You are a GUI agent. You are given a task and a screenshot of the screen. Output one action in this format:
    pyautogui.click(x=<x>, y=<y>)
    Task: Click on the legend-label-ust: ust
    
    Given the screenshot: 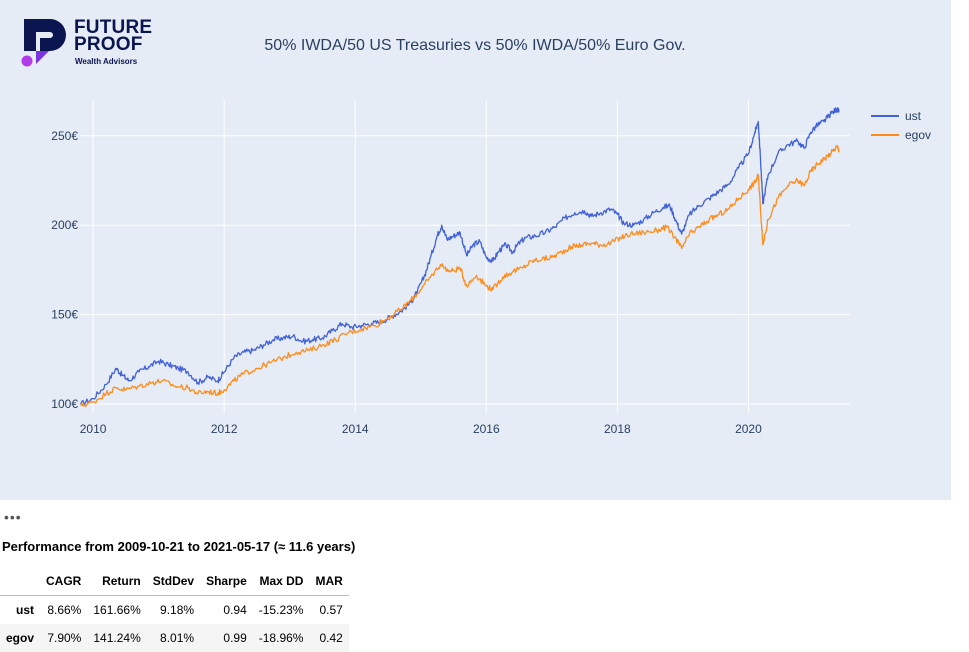 What is the action you would take?
    pyautogui.click(x=913, y=116)
    